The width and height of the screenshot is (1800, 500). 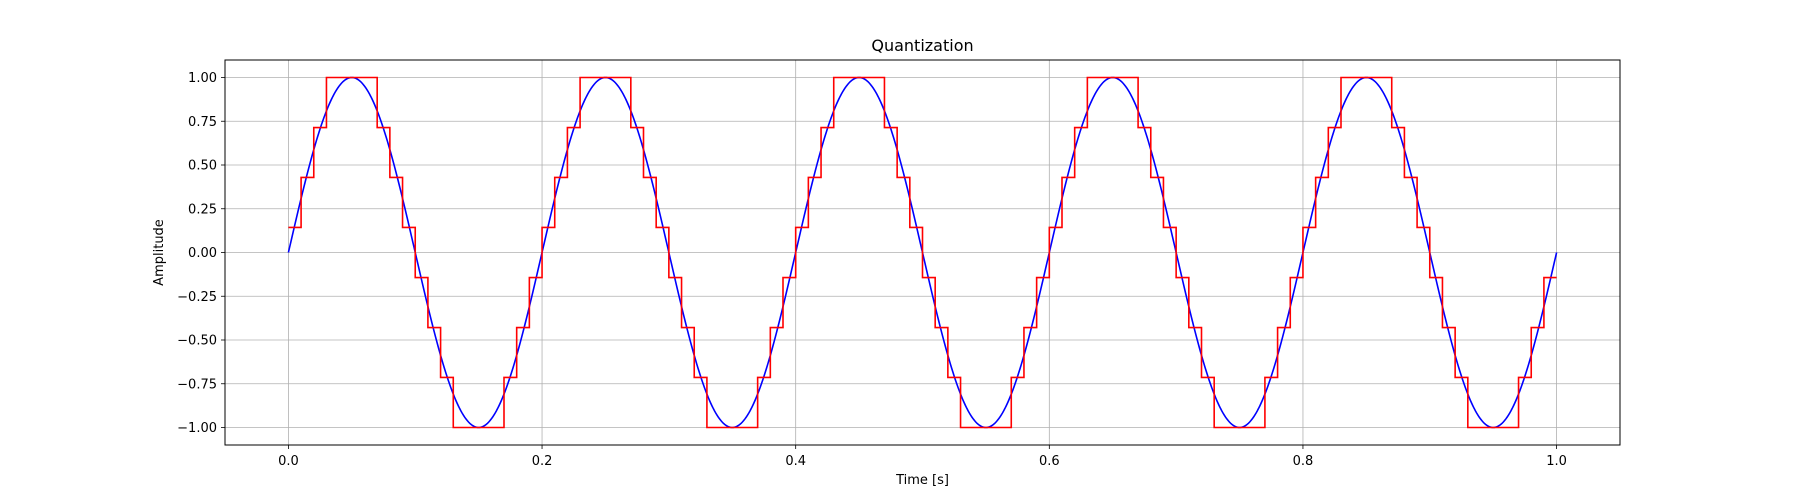 I want to click on y-tick-label: 0.25, so click(x=202, y=209).